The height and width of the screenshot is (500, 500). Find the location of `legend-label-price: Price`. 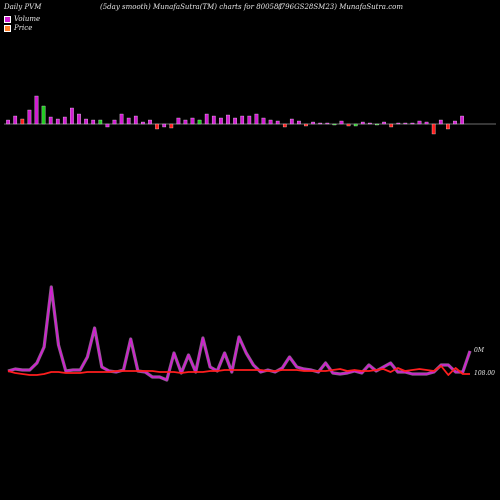

legend-label-price: Price is located at coordinates (23, 28).